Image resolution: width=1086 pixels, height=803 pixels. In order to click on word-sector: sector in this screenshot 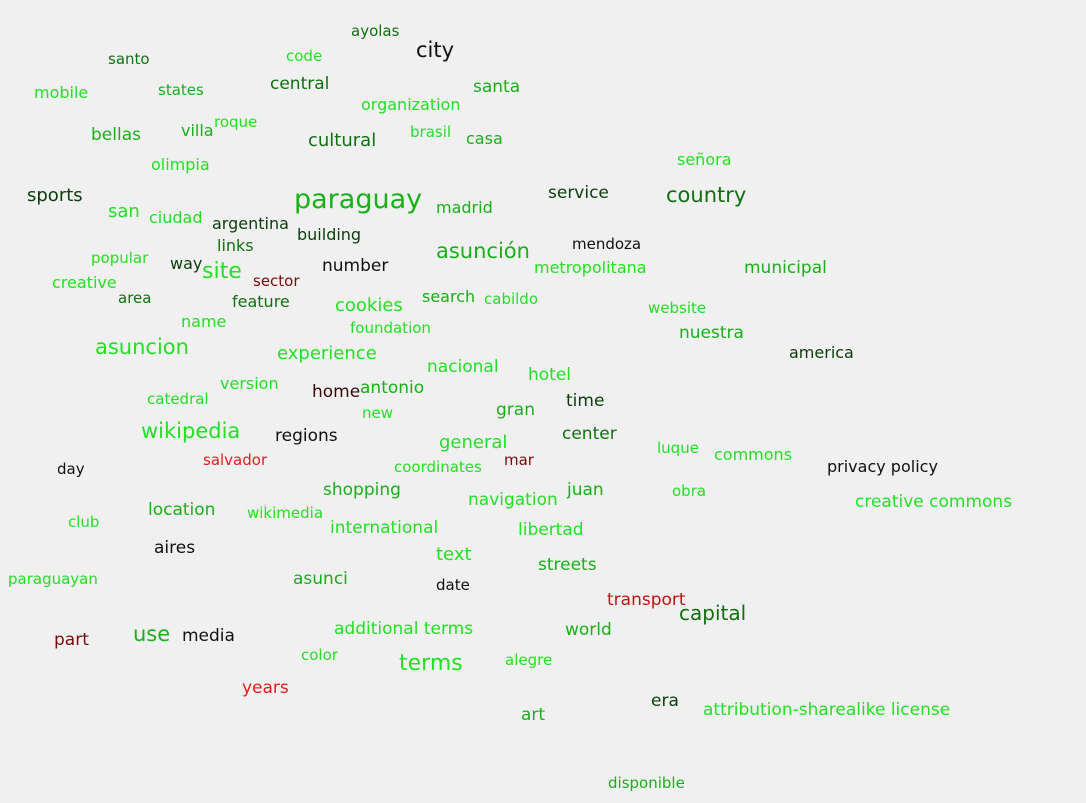, I will do `click(276, 281)`.